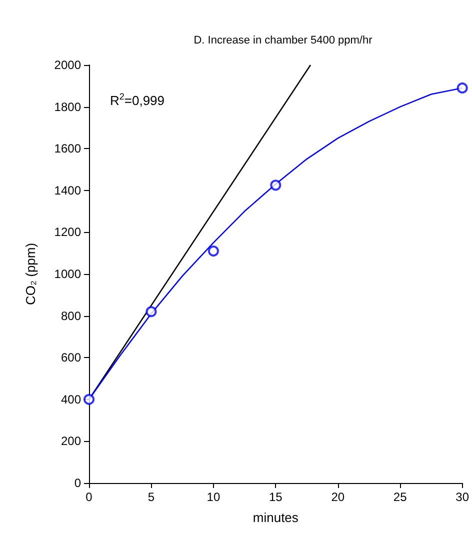  Describe the element at coordinates (275, 497) in the screenshot. I see `x-tick-label: 15` at that location.